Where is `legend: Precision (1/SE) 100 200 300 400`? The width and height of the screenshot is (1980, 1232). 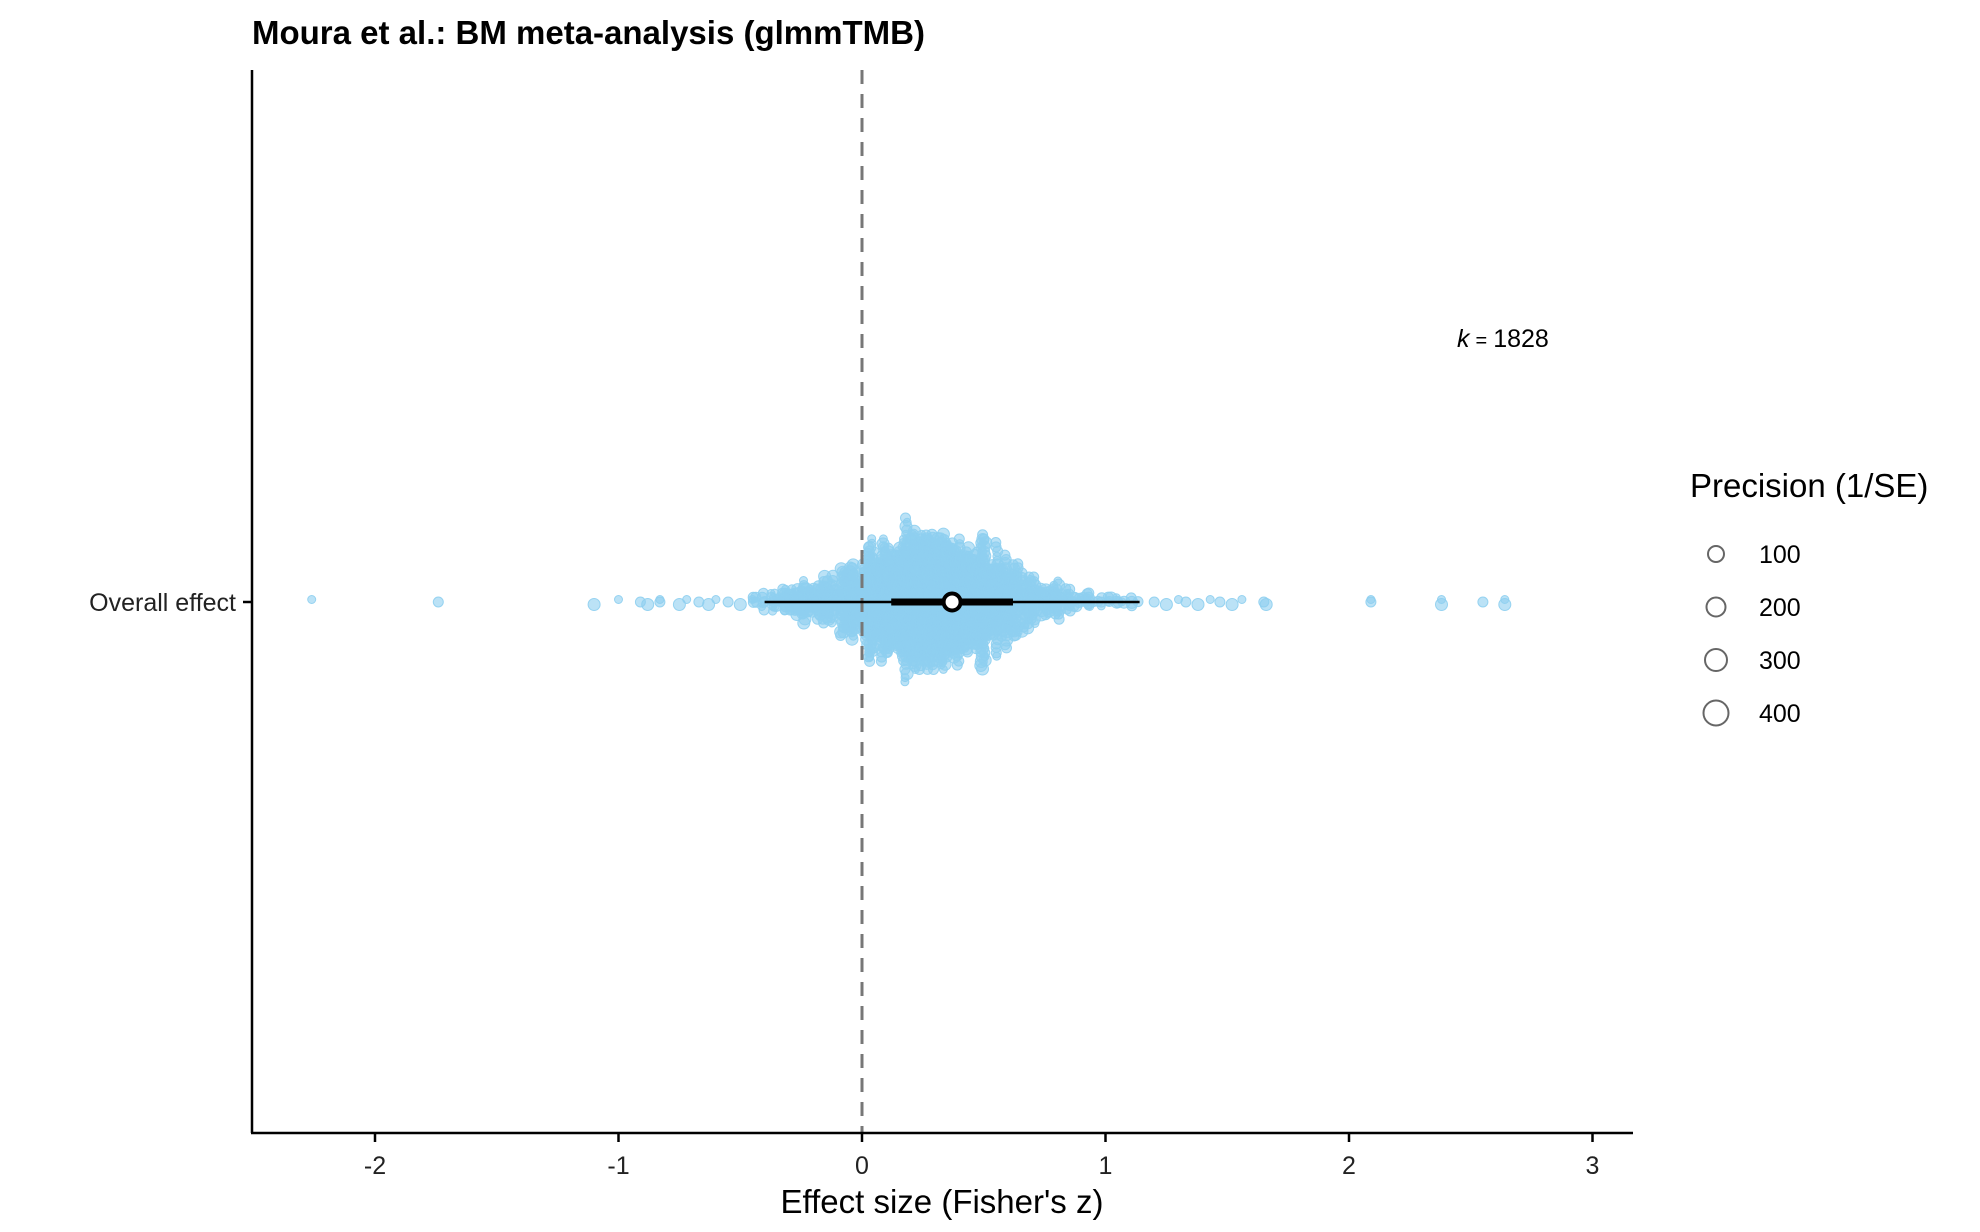 legend: Precision (1/SE) 100 200 300 400 is located at coordinates (1809, 597).